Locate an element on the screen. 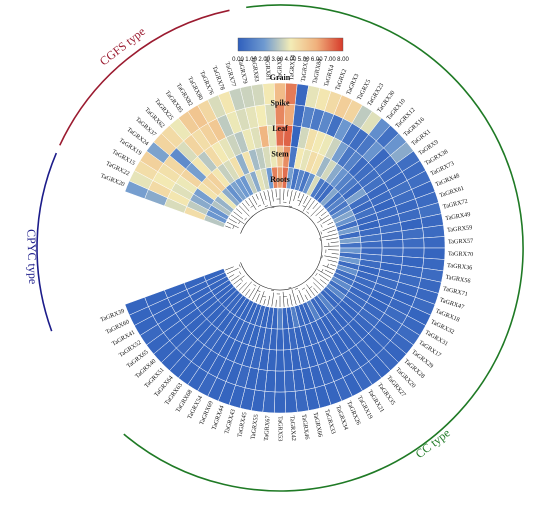  legend-tick-labels: 0.00 1.00 2.00 3.00 4.00 5.00 6.00 7.00 8.00 is located at coordinates (290, 60).